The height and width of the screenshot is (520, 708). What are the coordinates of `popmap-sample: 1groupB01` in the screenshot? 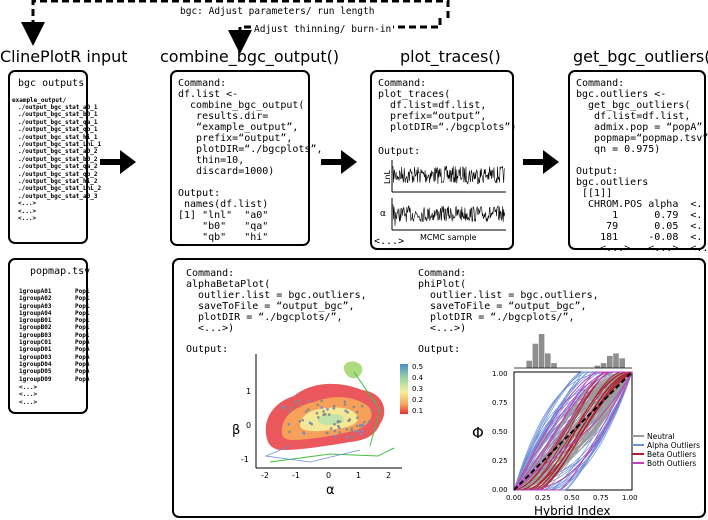 It's located at (35, 321).